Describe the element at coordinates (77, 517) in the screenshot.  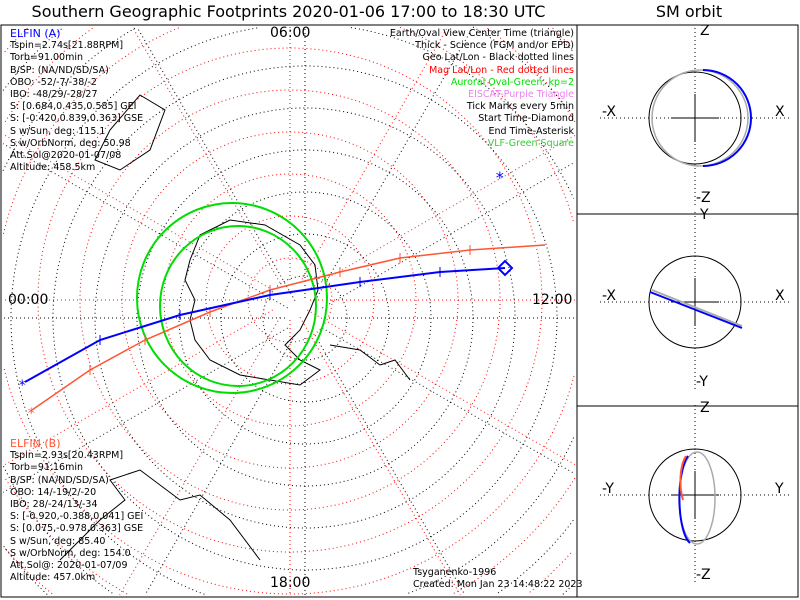
I see `elfin-b-line: S: [-0.920,-0.388,0.041] GEI` at that location.